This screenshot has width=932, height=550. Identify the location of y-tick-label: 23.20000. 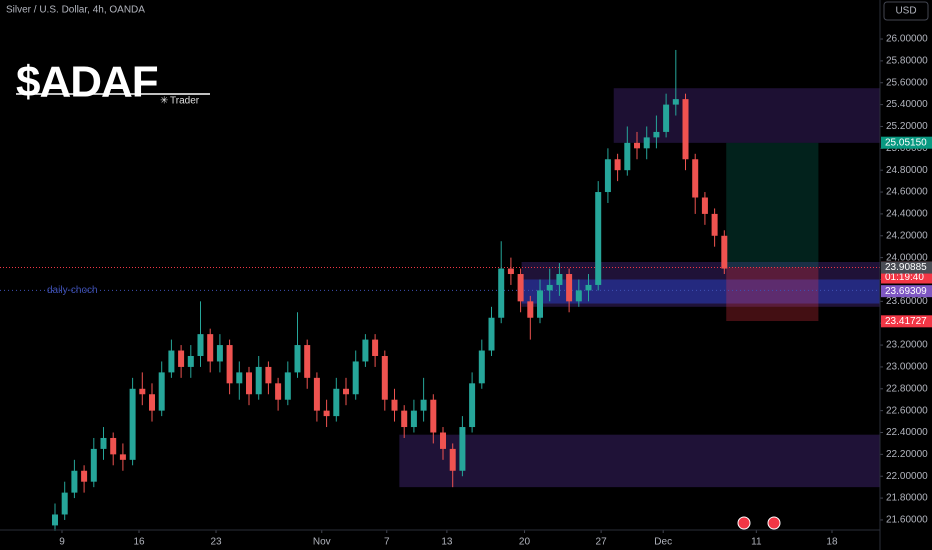
(907, 345).